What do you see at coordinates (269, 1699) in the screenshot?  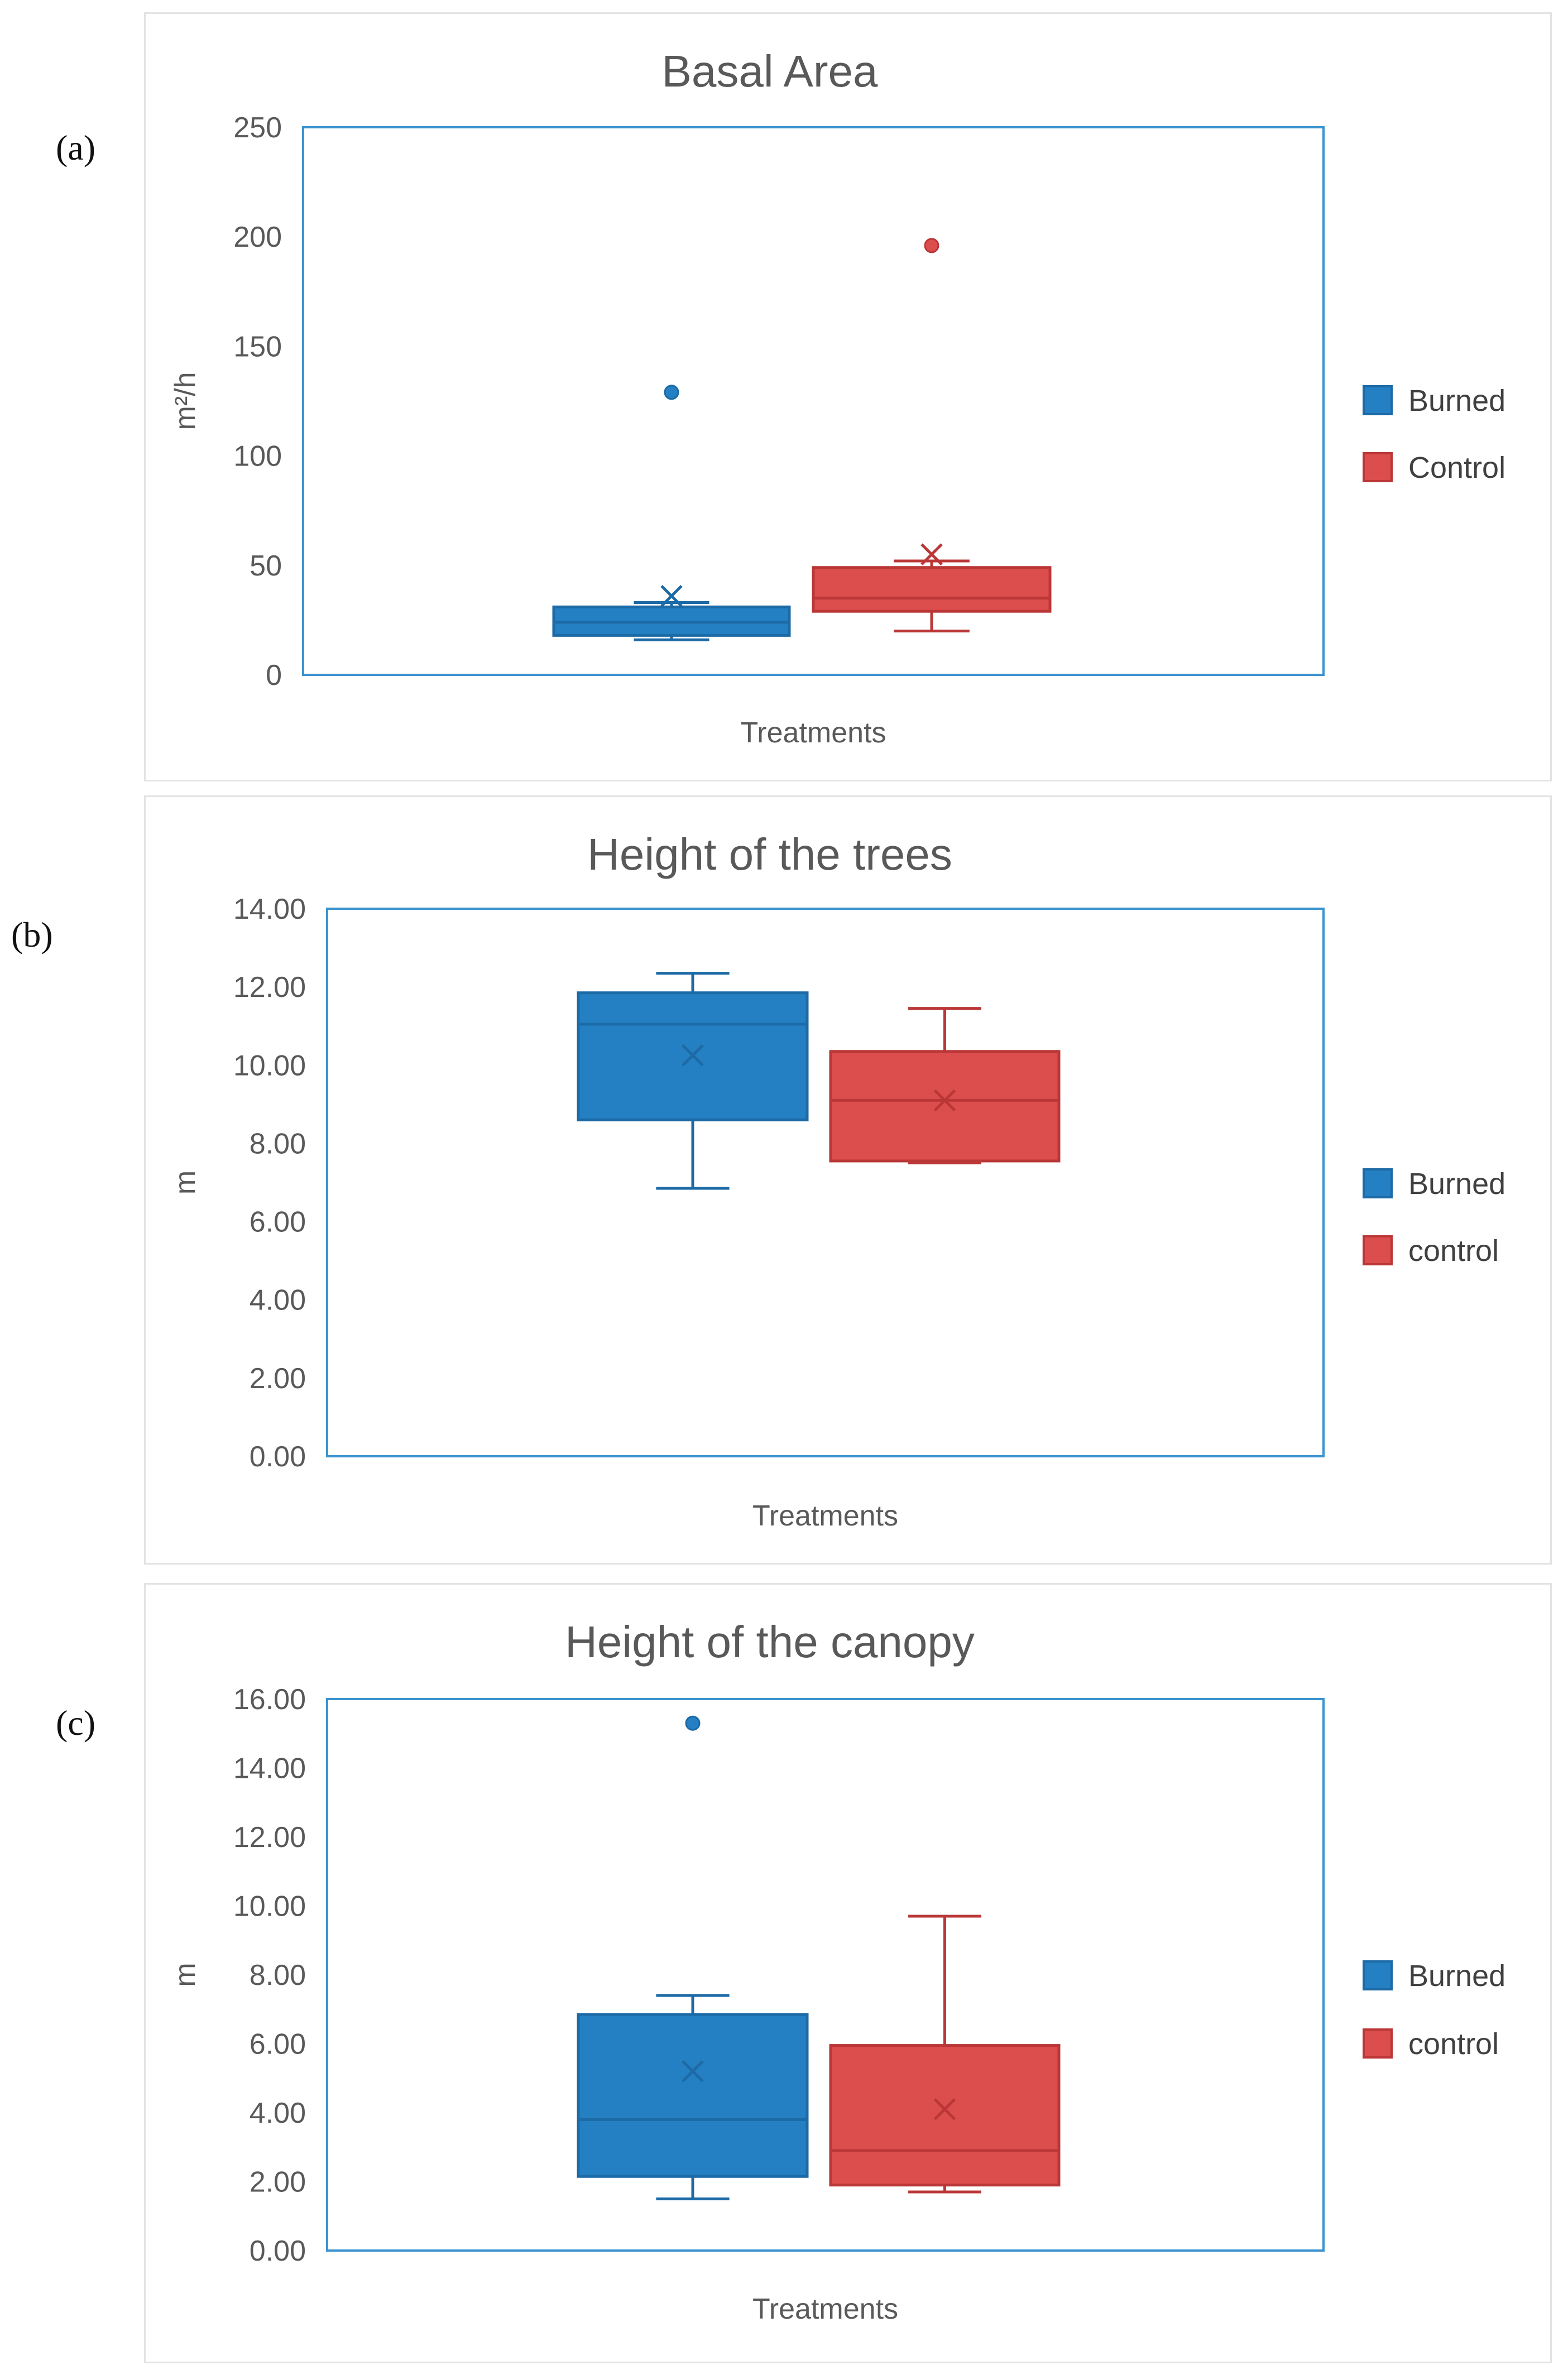 I see `y-tick-label: 16.00` at bounding box center [269, 1699].